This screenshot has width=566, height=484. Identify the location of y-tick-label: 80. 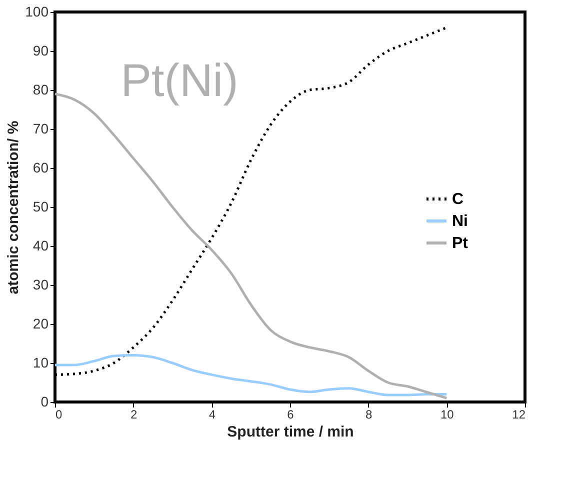
(40, 90).